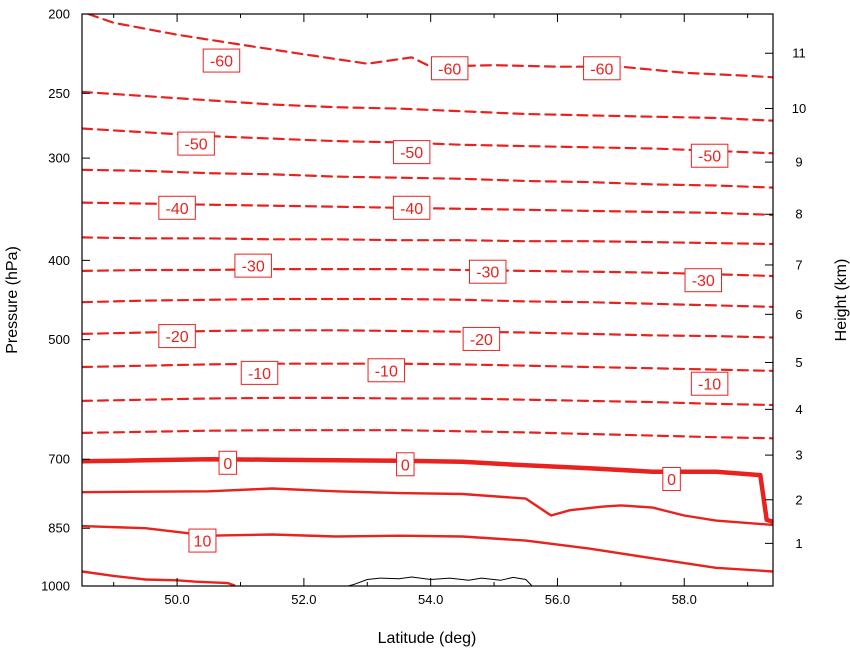 Image resolution: width=850 pixels, height=650 pixels. What do you see at coordinates (798, 264) in the screenshot?
I see `height-tick-label: 7` at bounding box center [798, 264].